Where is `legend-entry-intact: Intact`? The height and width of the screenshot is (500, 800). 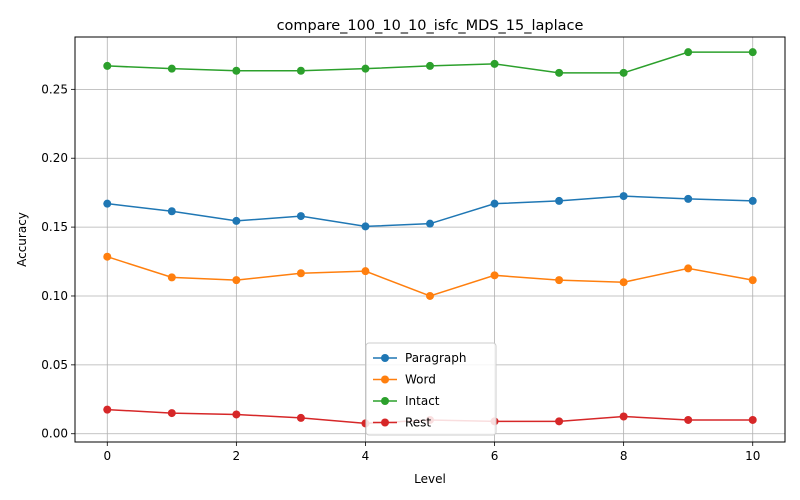
legend-entry-intact: Intact is located at coordinates (406, 401).